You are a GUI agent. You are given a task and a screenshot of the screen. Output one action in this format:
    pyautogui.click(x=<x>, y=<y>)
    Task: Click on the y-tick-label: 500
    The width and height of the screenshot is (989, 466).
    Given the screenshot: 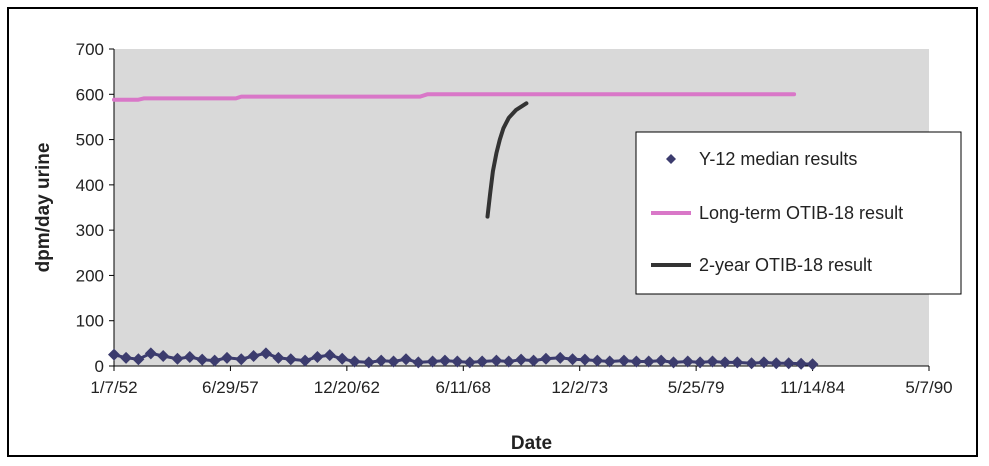 What is the action you would take?
    pyautogui.click(x=90, y=140)
    